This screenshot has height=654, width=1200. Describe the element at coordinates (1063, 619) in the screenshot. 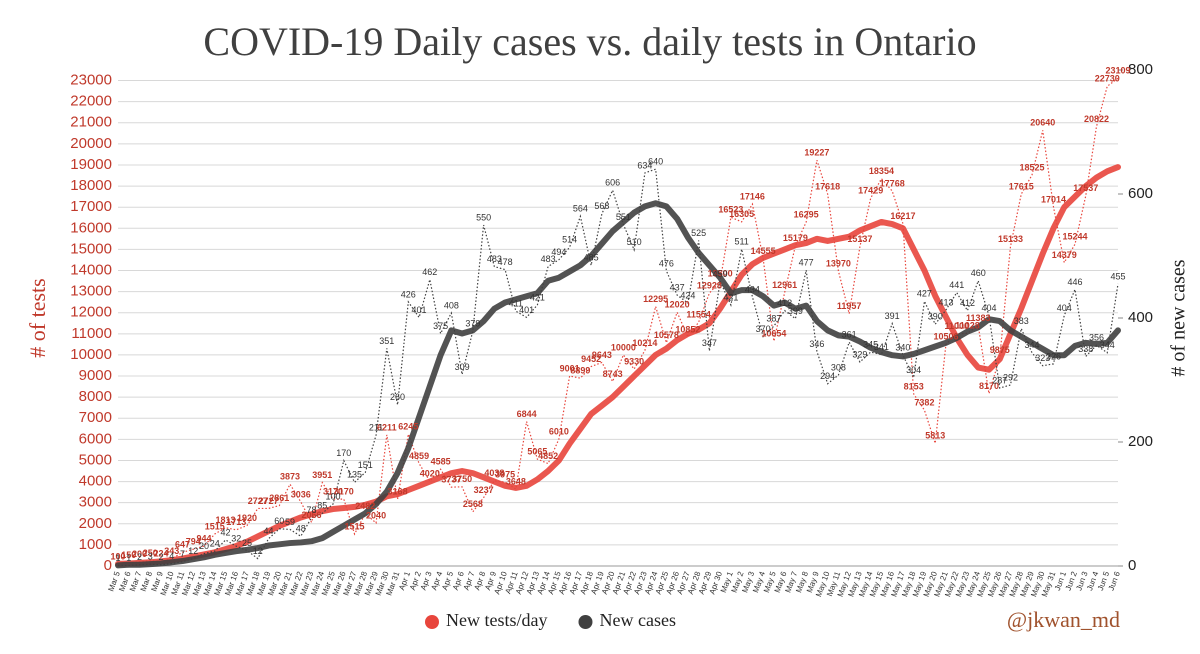

I see `credit: @jkwan_md` at that location.